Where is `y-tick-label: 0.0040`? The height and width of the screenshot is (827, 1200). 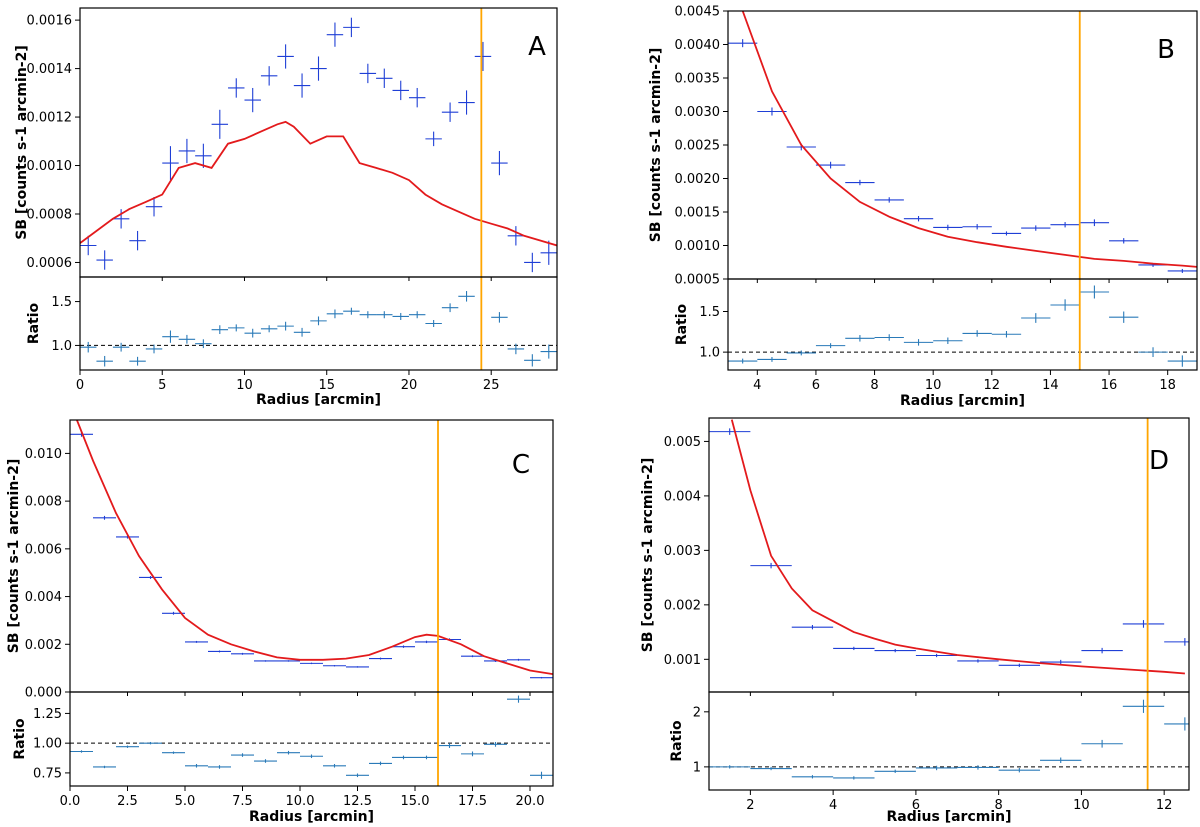 y-tick-label: 0.0040 is located at coordinates (698, 45).